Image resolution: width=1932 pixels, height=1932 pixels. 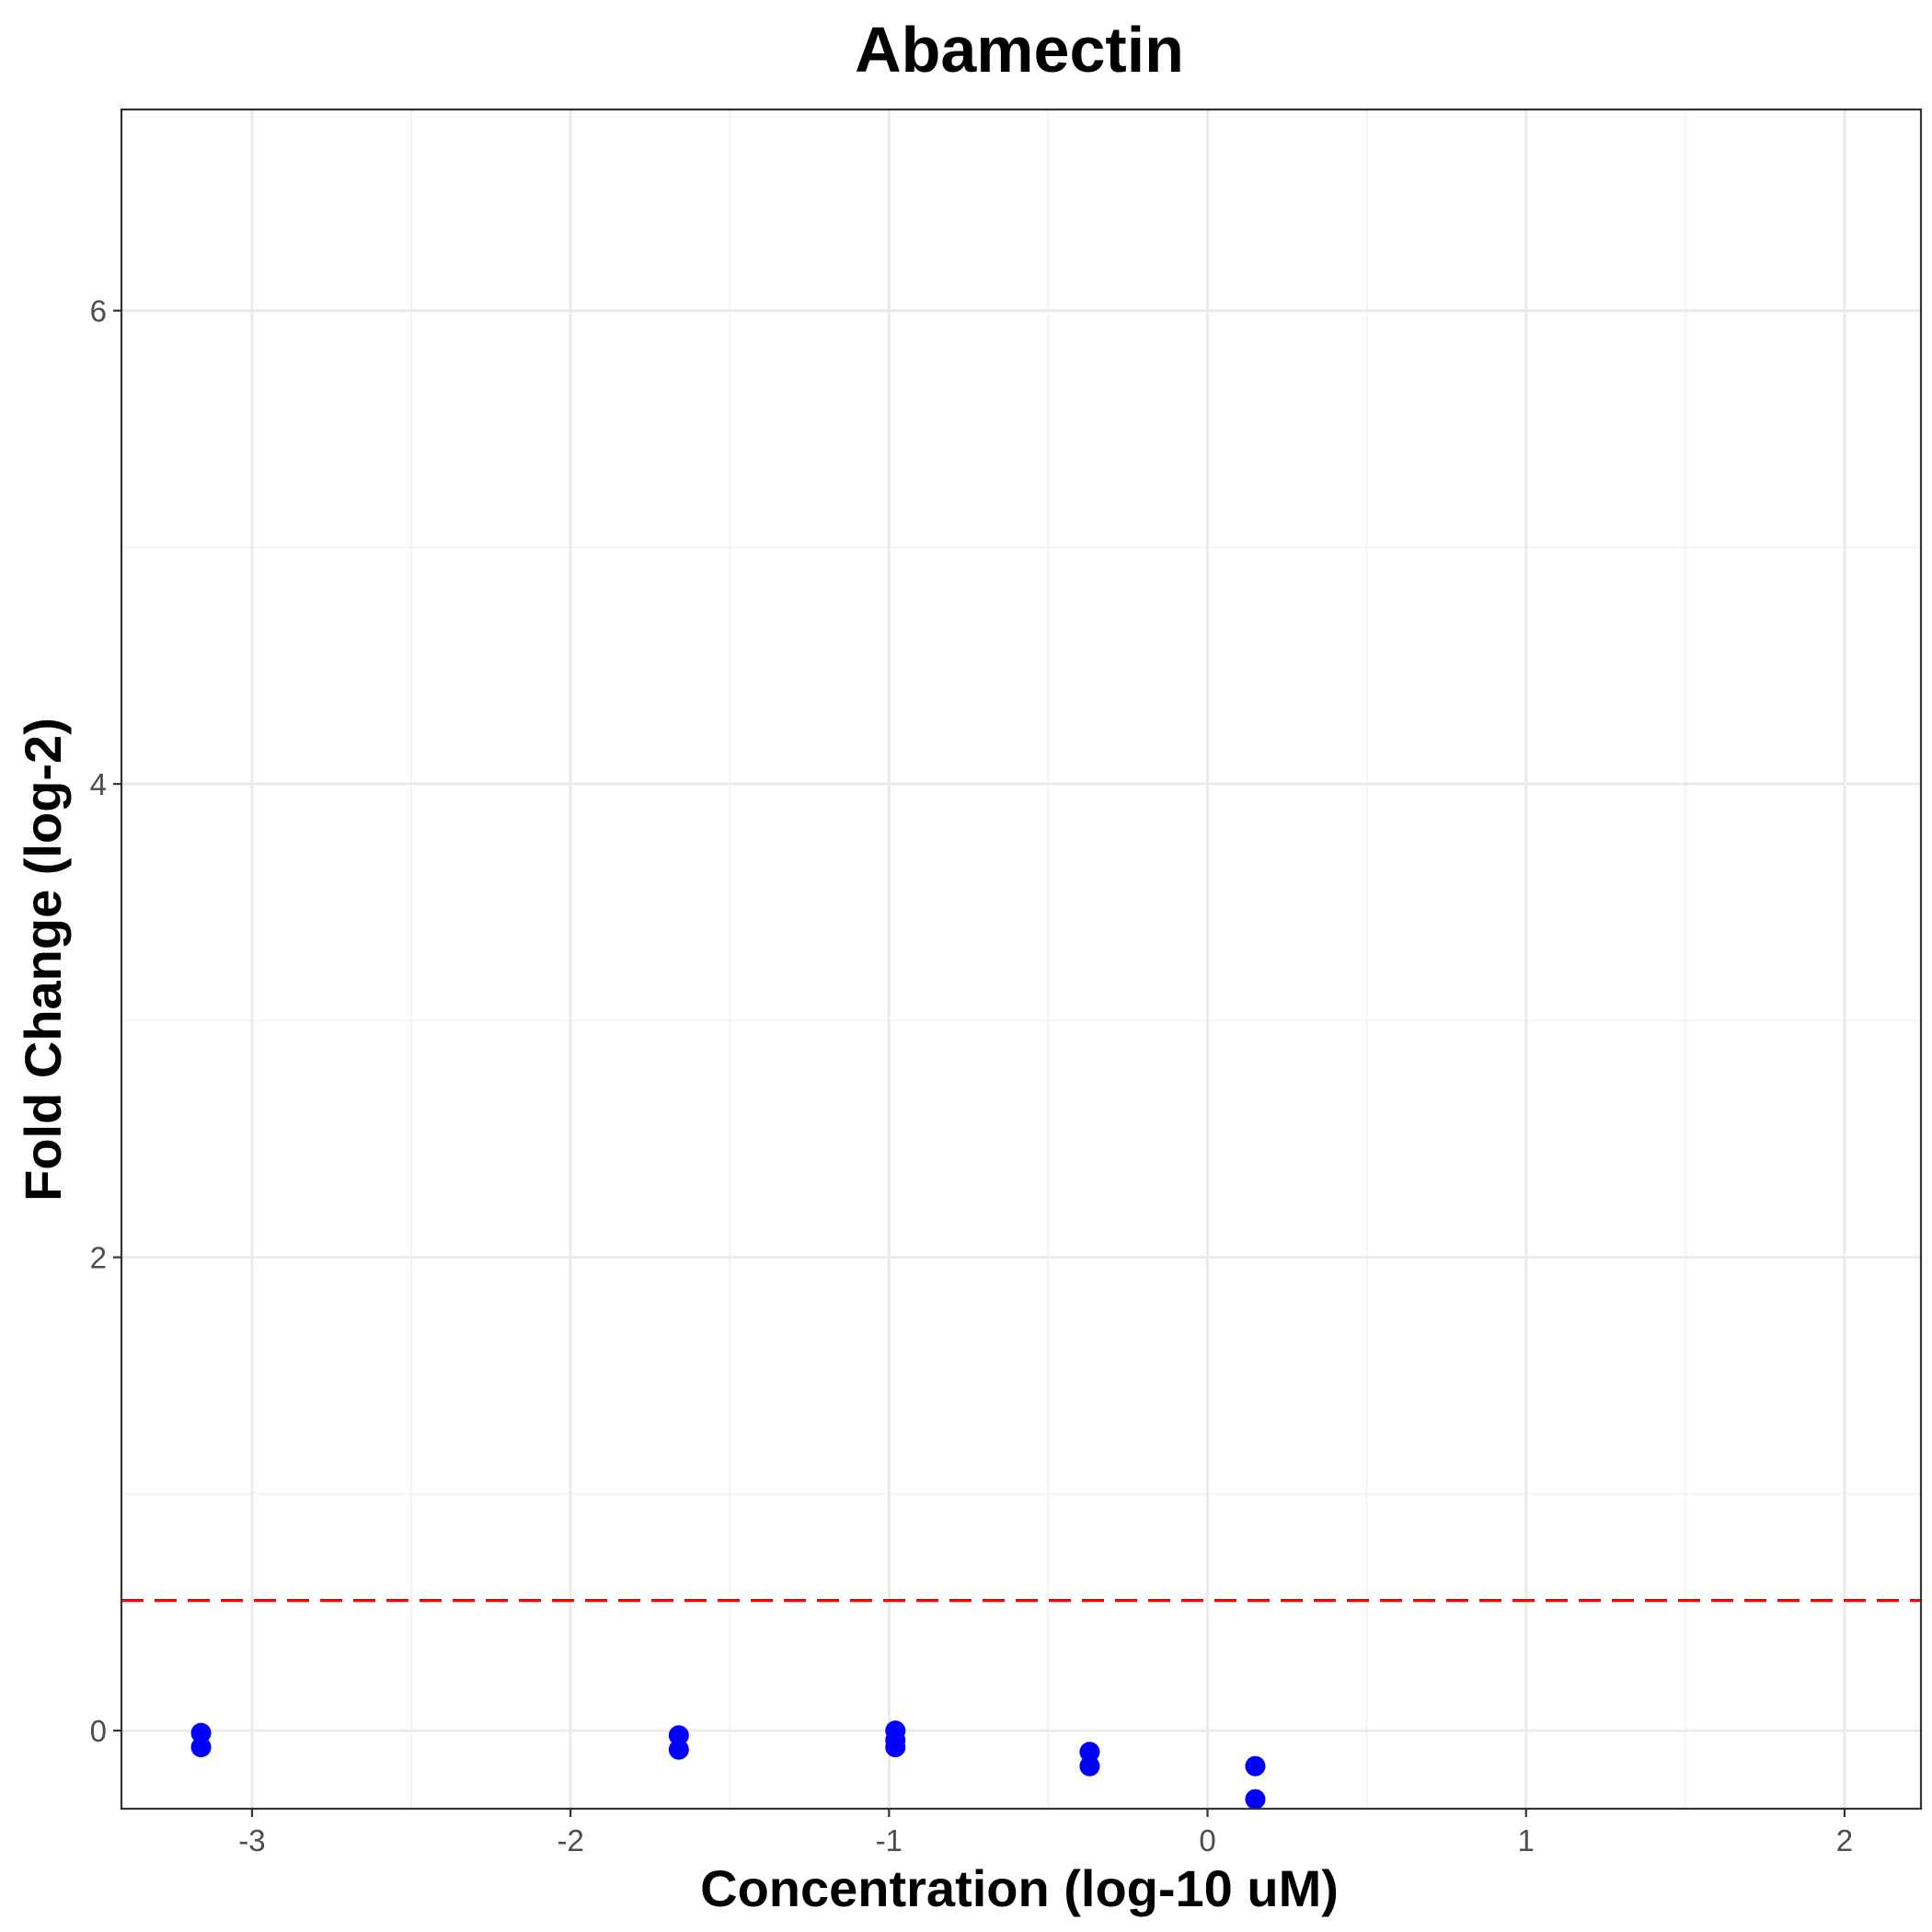 What do you see at coordinates (1207, 1840) in the screenshot?
I see `x-tick-label: 0` at bounding box center [1207, 1840].